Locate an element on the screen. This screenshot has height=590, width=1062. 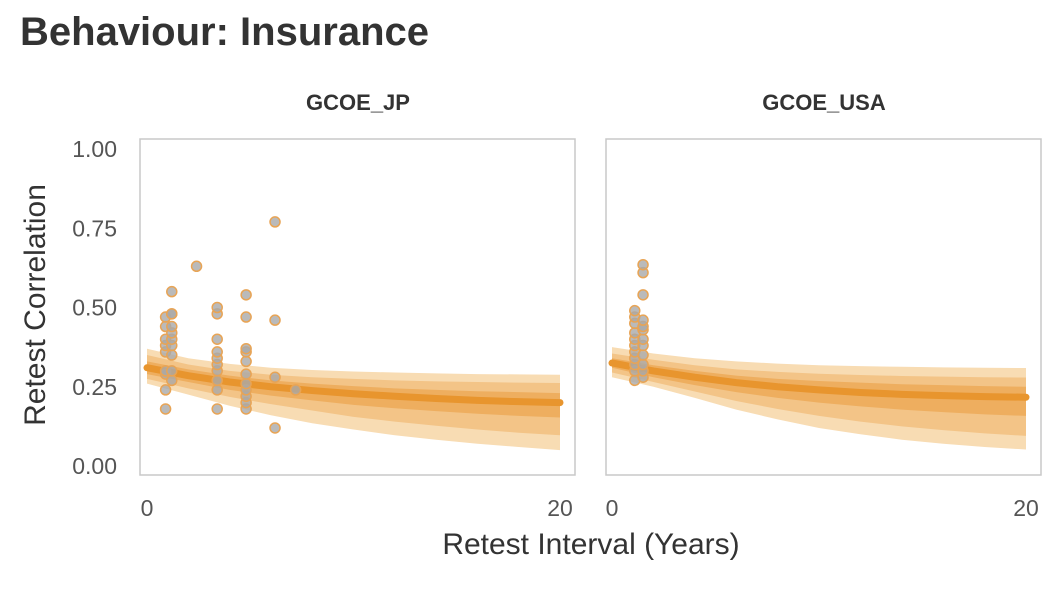
y-tick-label-3: 0.75 is located at coordinates (94, 228).